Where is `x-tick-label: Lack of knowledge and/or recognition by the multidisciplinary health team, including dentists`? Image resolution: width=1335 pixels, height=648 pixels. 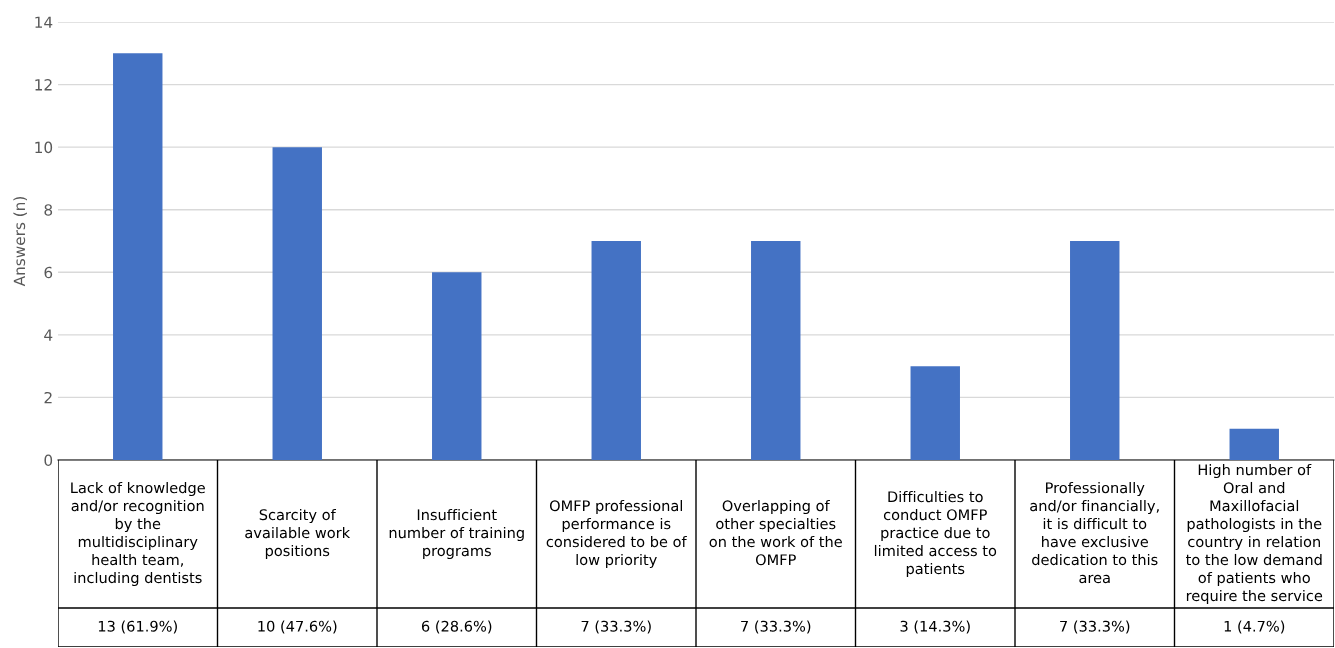 x-tick-label: Lack of knowledge and/or recognition by the multidisciplinary health team, including dentists is located at coordinates (138, 534).